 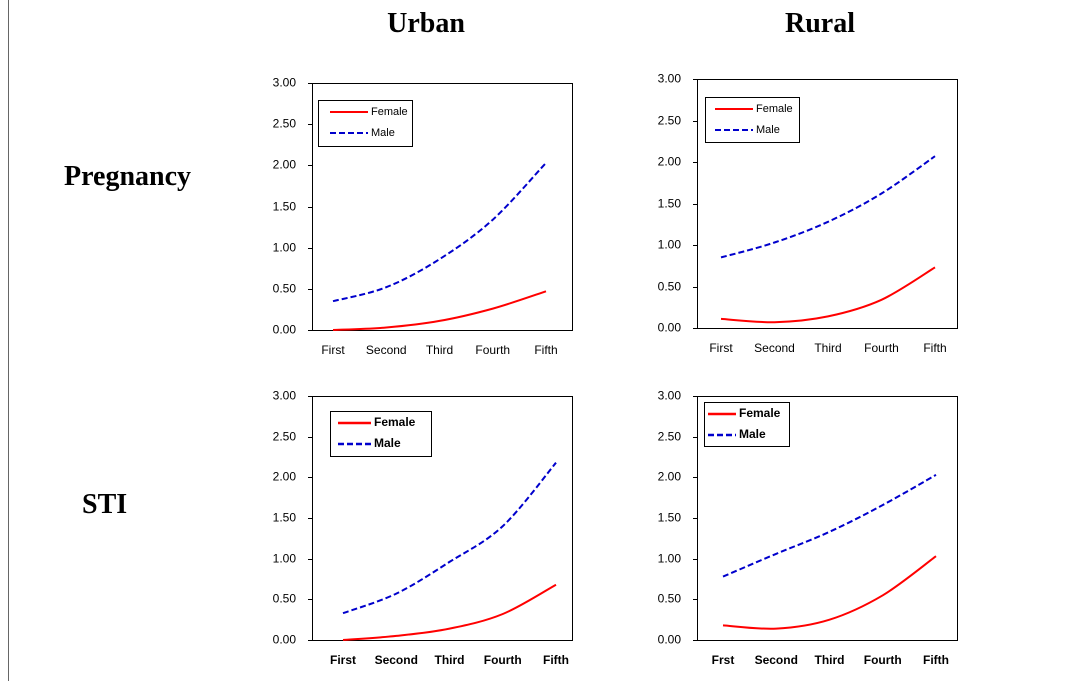 I want to click on column-header-rural: Rural, so click(x=820, y=23).